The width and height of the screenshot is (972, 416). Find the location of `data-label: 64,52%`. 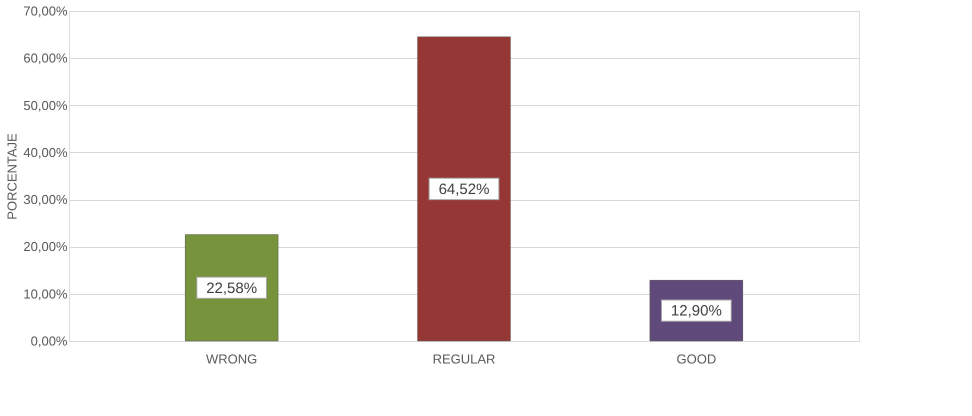

data-label: 64,52% is located at coordinates (464, 189).